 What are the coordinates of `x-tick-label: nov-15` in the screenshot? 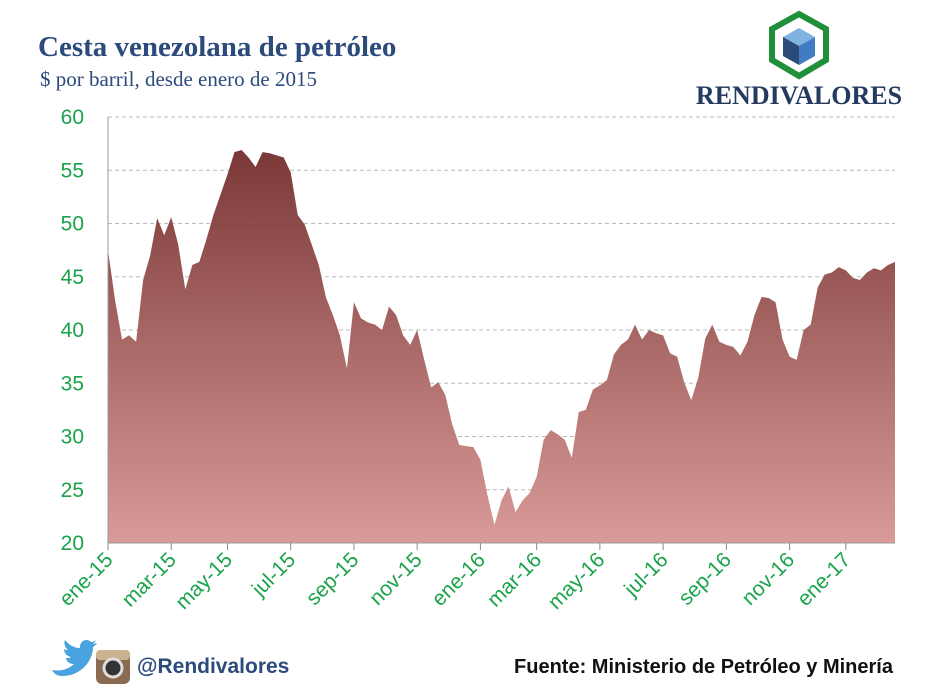 It's located at (396, 579).